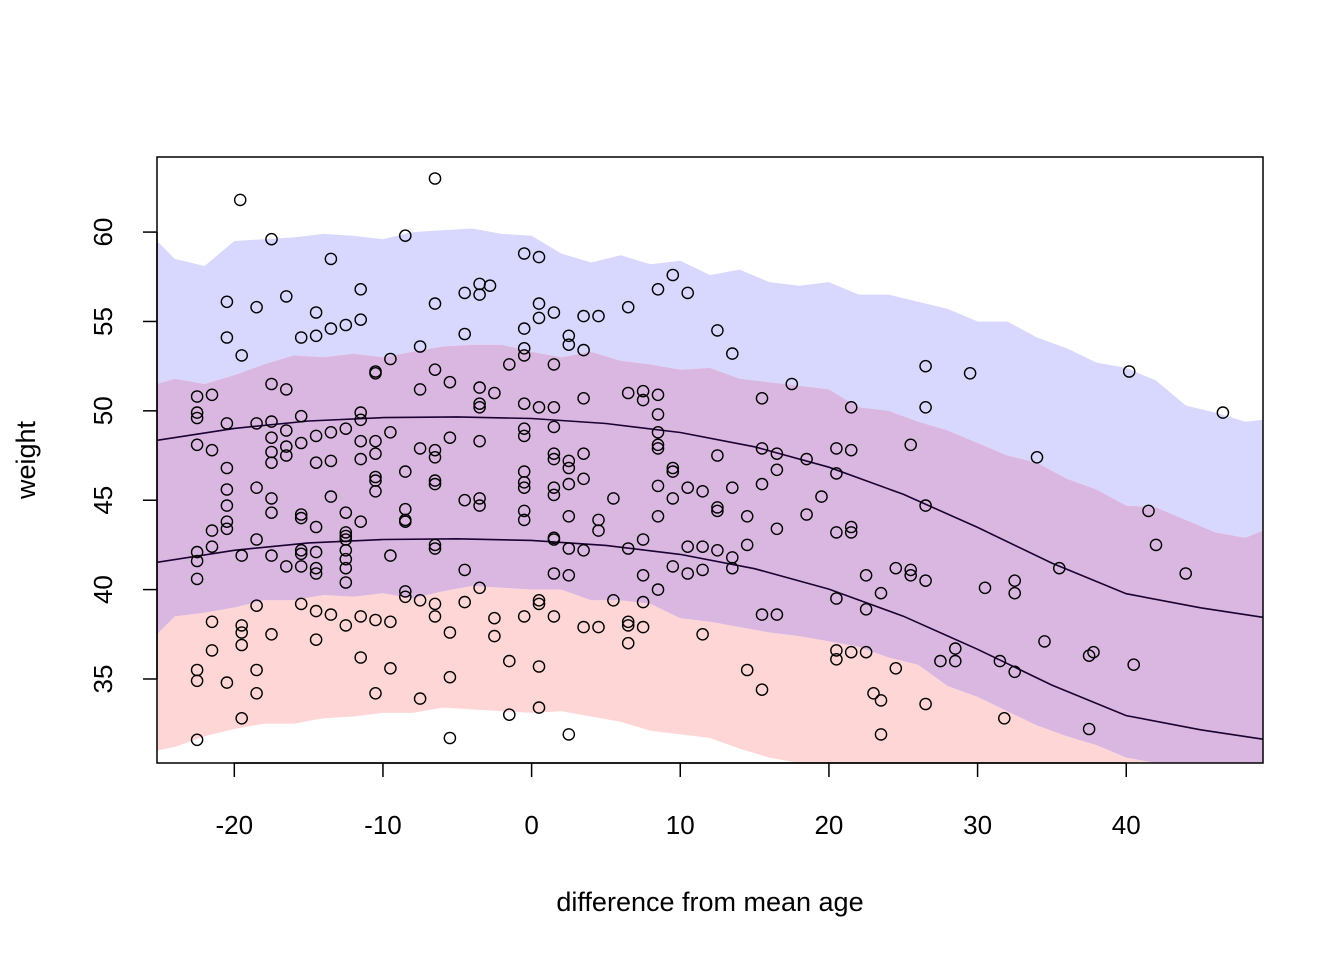 The width and height of the screenshot is (1344, 960). Describe the element at coordinates (235, 825) in the screenshot. I see `x-tick-label: -20` at that location.